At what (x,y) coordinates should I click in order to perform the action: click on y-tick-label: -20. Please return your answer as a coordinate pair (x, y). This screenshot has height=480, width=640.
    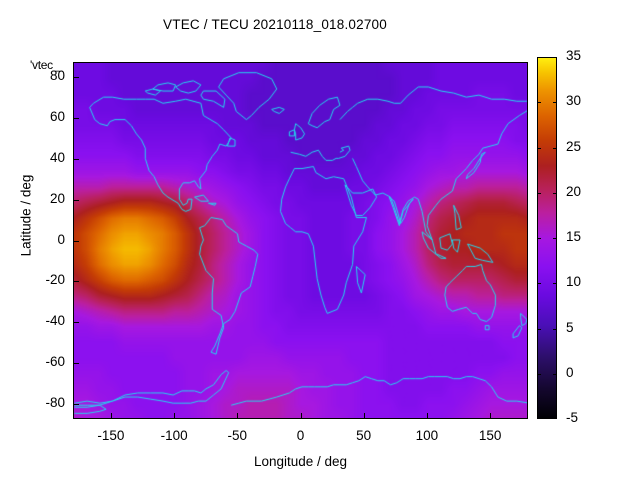
    Looking at the image, I should click on (55, 280).